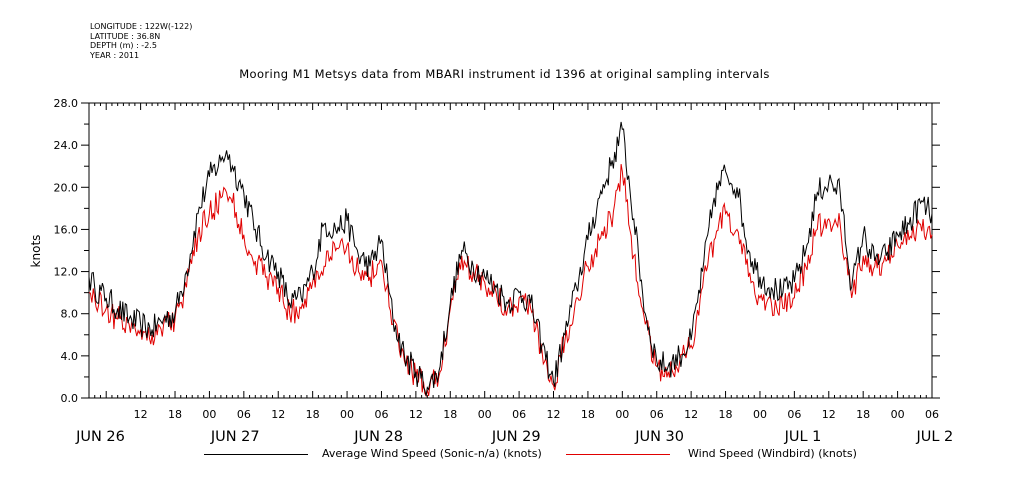 The height and width of the screenshot is (504, 1009). What do you see at coordinates (772, 453) in the screenshot?
I see `legend-label-windbird: Wind Speed (Windbird) (knots)` at bounding box center [772, 453].